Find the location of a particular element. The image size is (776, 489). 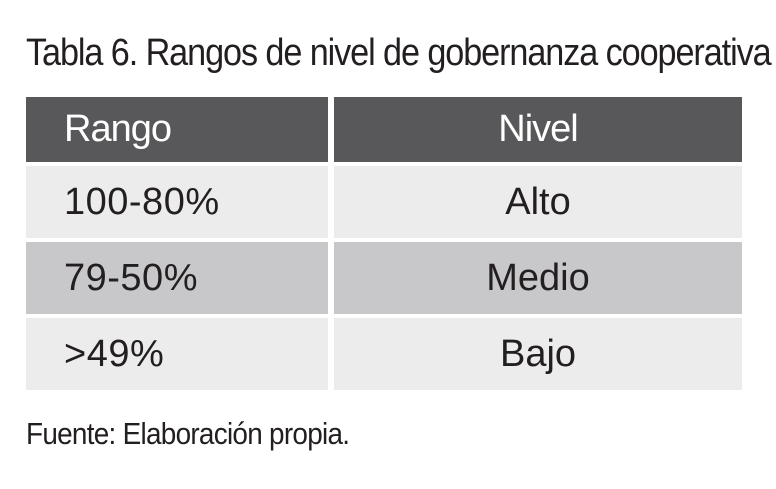

table-row: 79-50% Medio is located at coordinates (384, 278).